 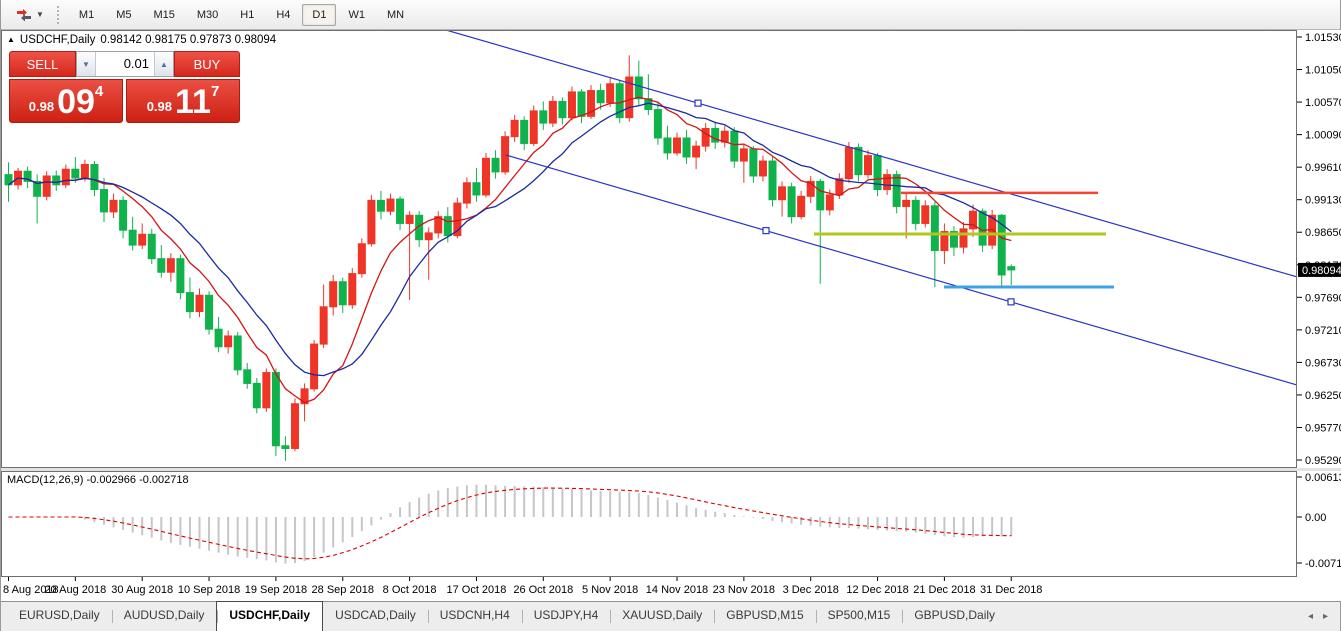 I want to click on tab-scroll-controls: ◂ ▸, so click(x=1324, y=616).